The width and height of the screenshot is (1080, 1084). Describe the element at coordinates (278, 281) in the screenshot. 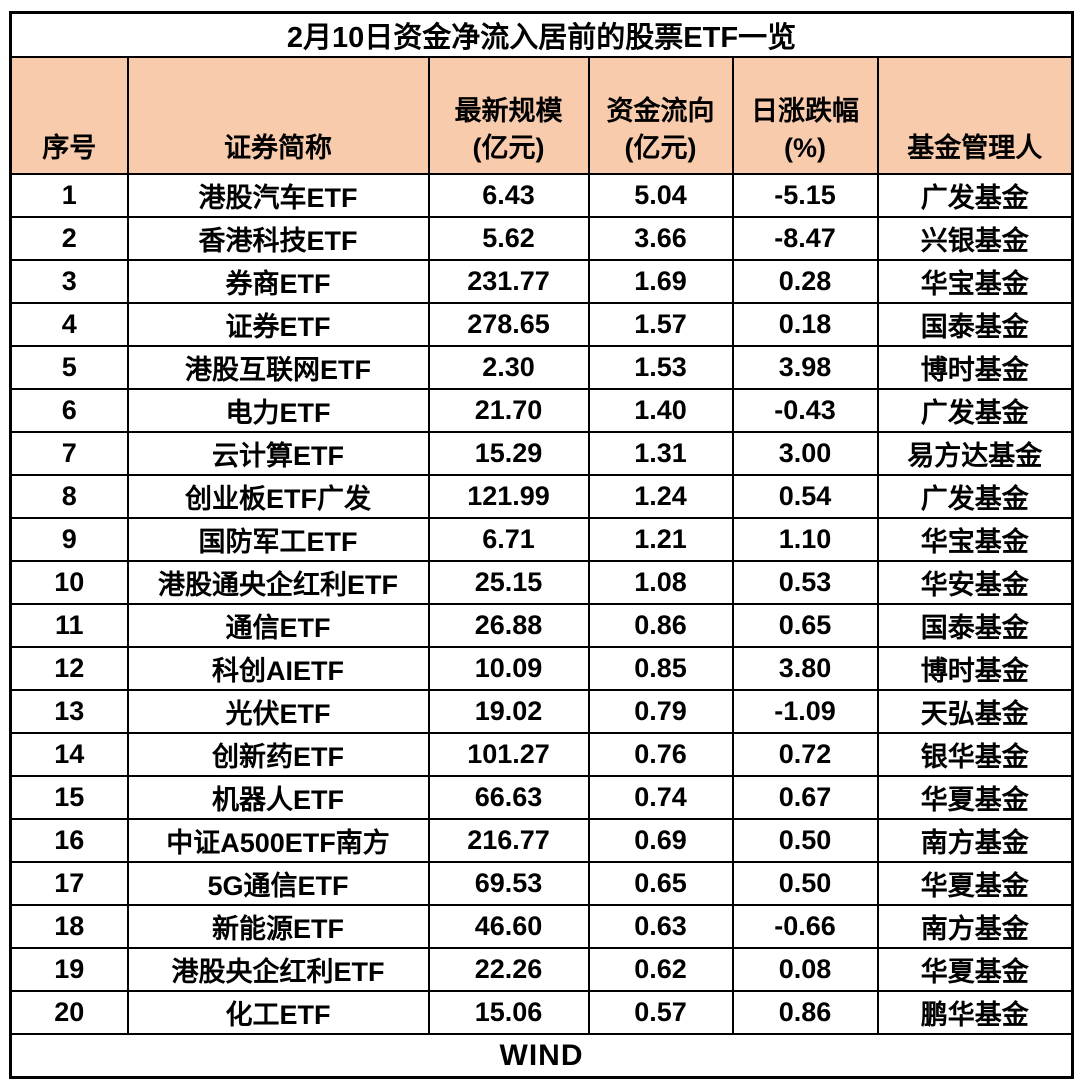

I see `cell-name: 券商ETF` at that location.